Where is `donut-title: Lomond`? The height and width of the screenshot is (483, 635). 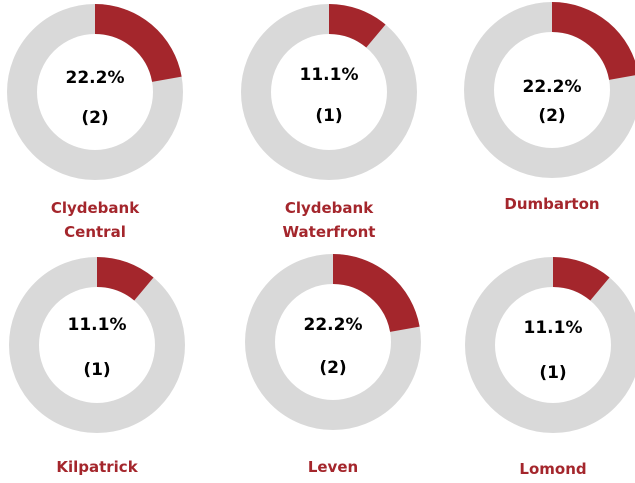 donut-title: Lomond is located at coordinates (553, 469).